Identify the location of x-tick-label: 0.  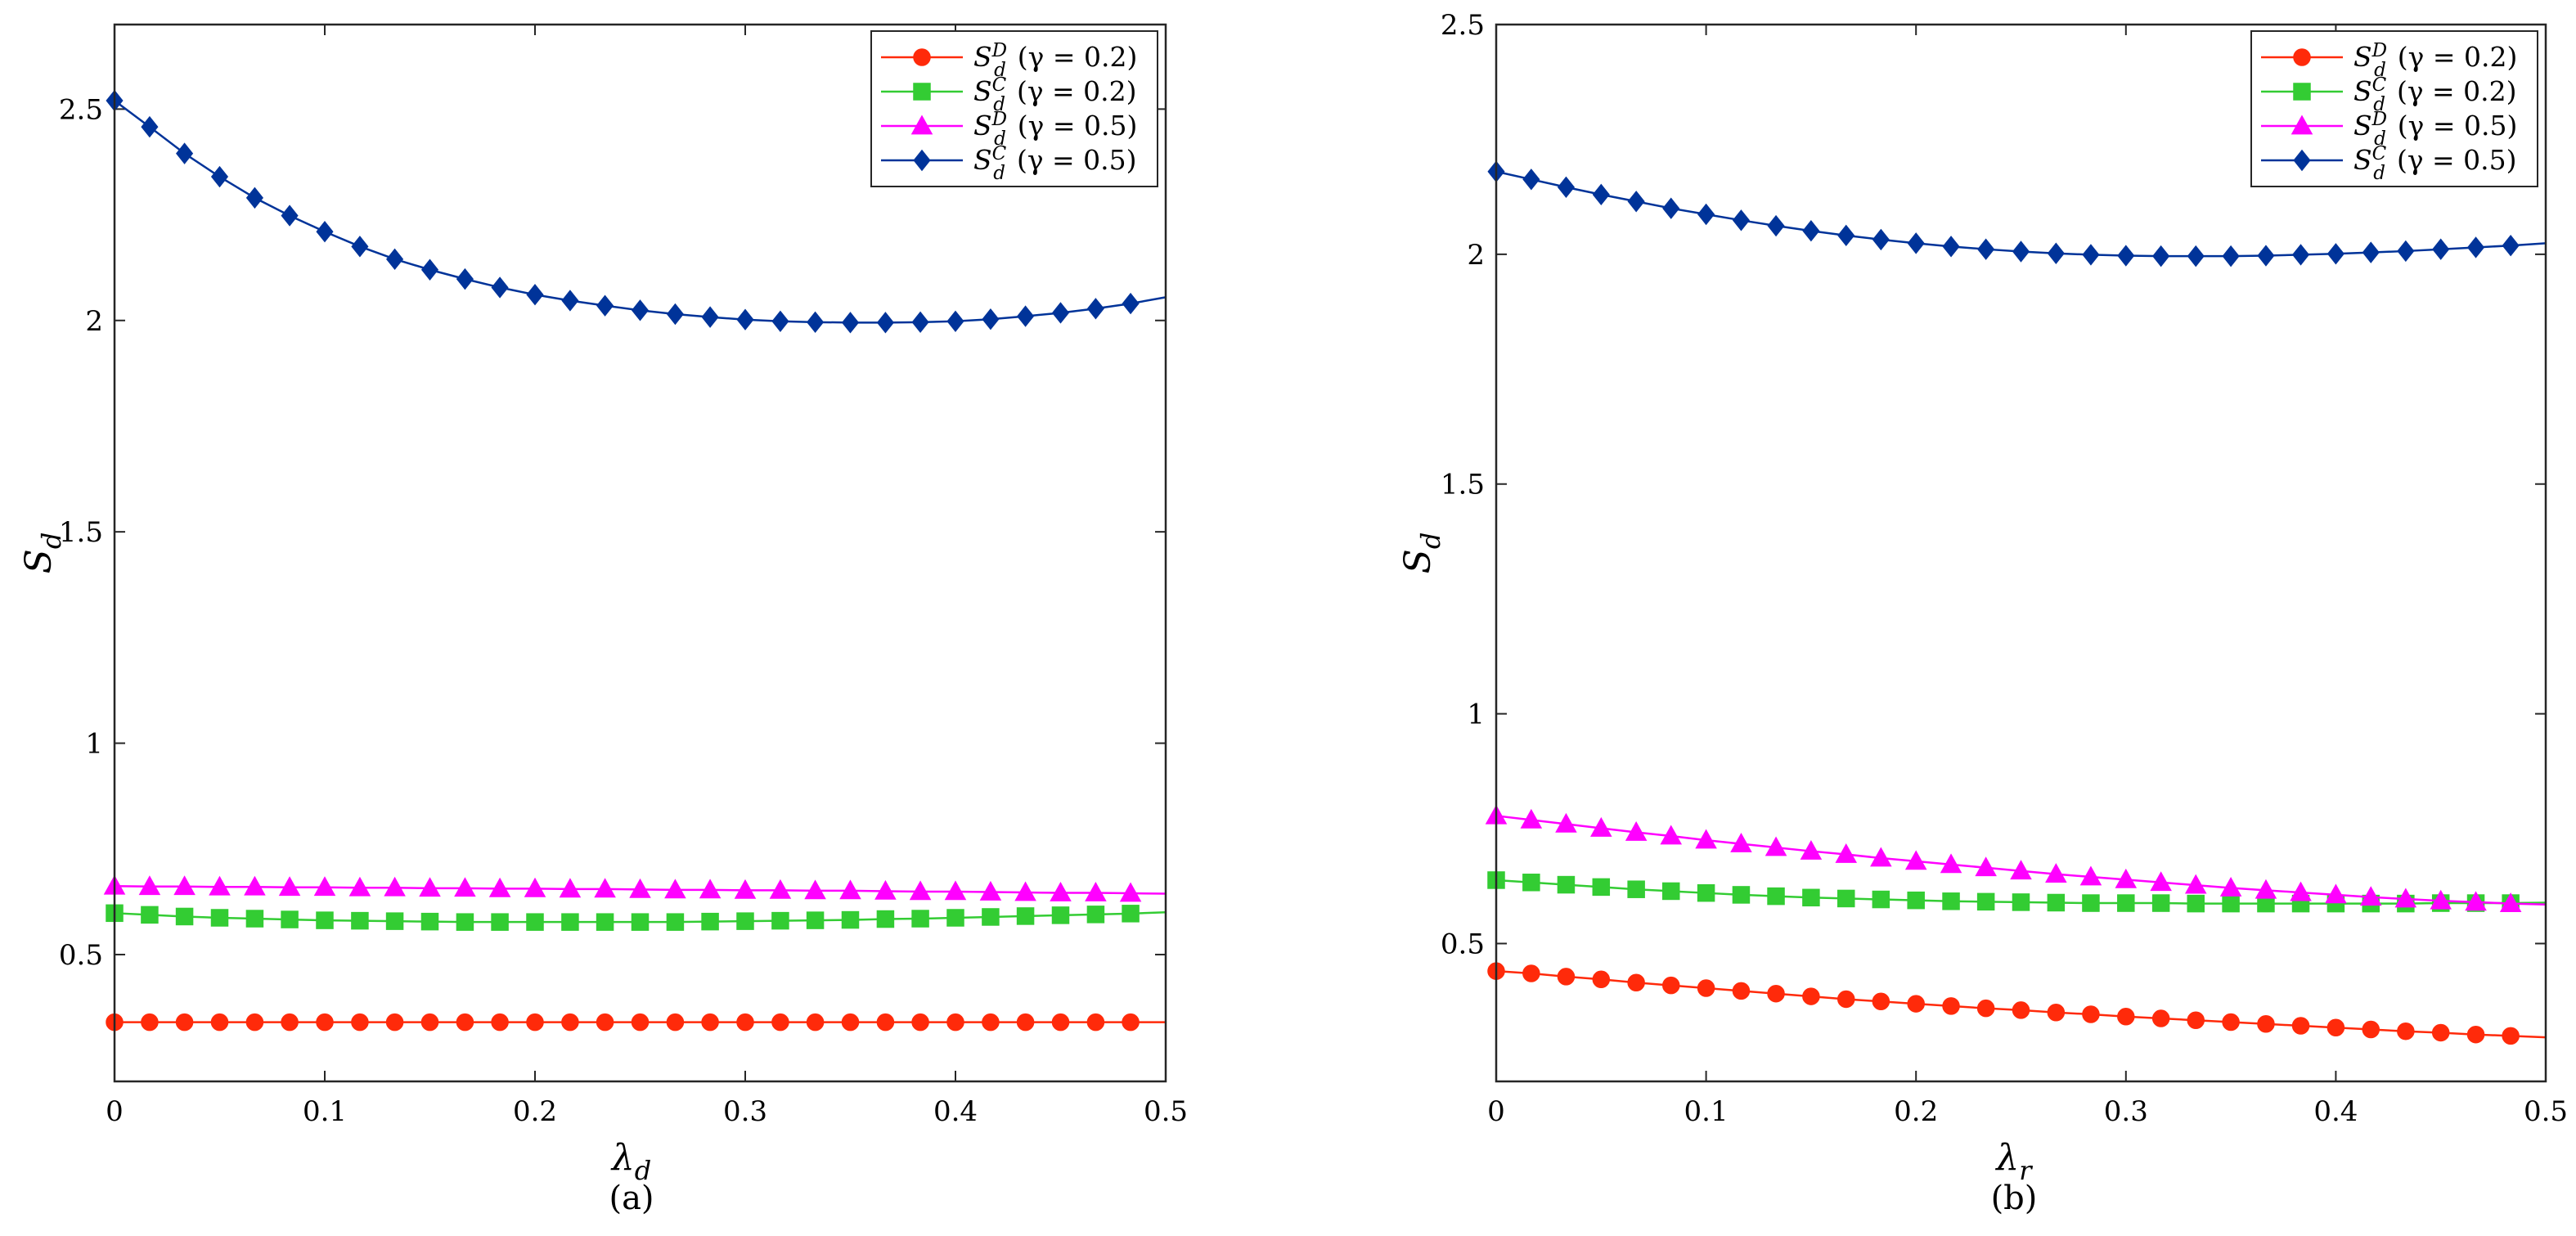
(115, 1111).